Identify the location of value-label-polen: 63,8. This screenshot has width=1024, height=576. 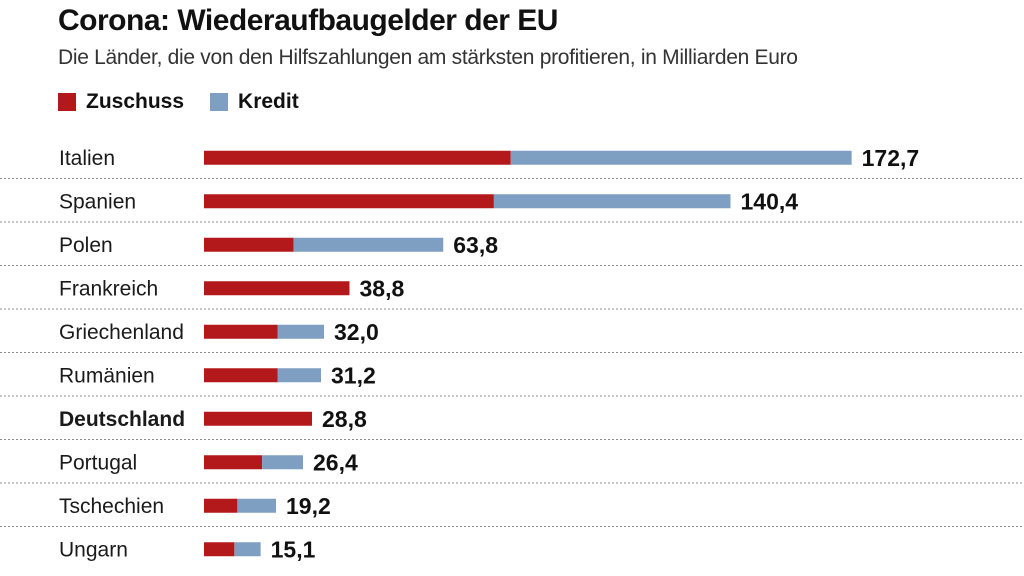
(475, 245).